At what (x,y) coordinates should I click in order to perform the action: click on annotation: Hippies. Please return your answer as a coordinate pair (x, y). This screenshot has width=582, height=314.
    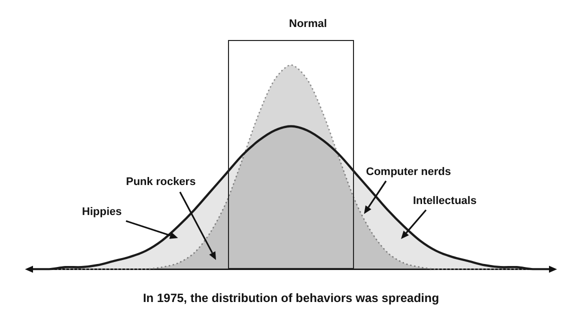
    Looking at the image, I should click on (102, 212).